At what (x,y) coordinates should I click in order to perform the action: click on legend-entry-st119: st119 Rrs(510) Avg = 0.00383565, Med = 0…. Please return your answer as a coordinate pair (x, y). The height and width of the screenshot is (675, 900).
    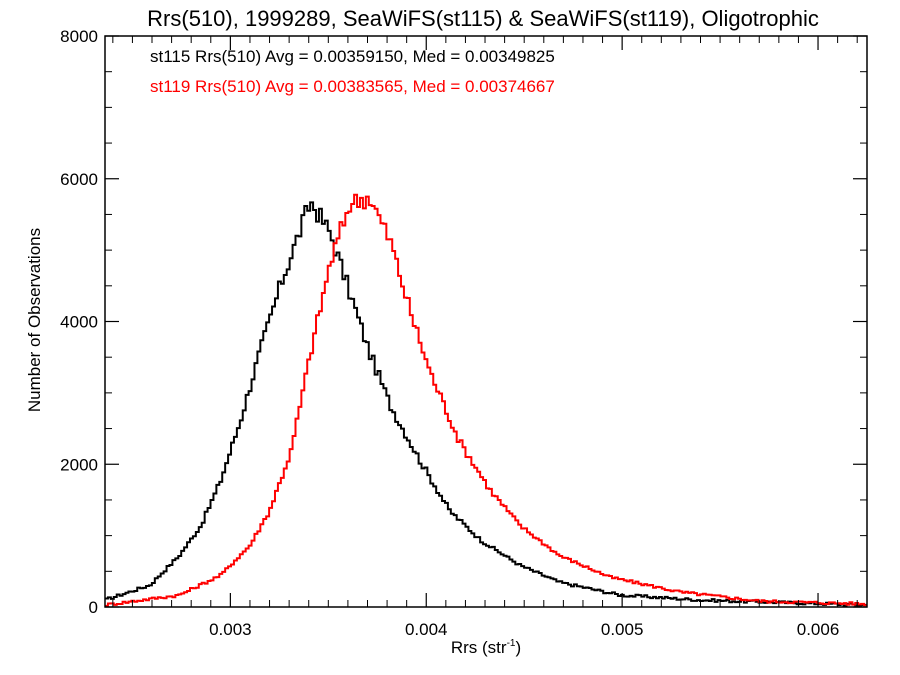
    Looking at the image, I should click on (352, 86).